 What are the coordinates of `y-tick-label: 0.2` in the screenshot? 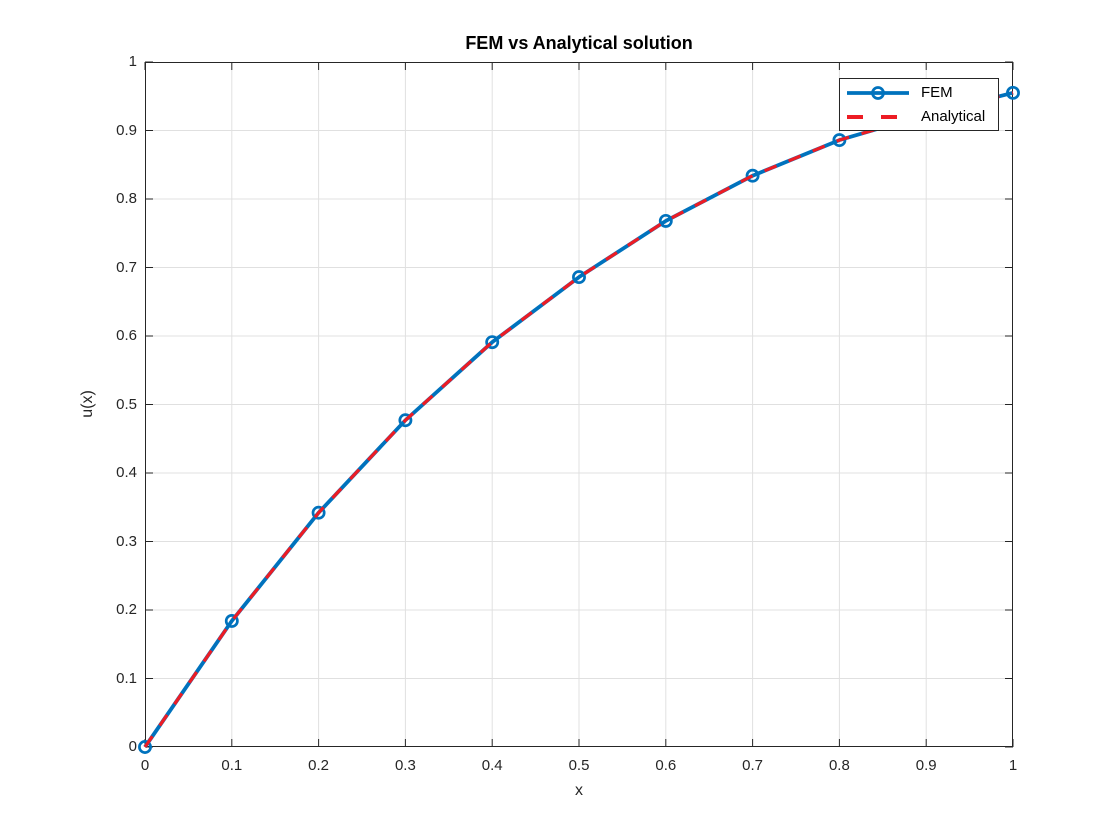 It's located at (126, 609).